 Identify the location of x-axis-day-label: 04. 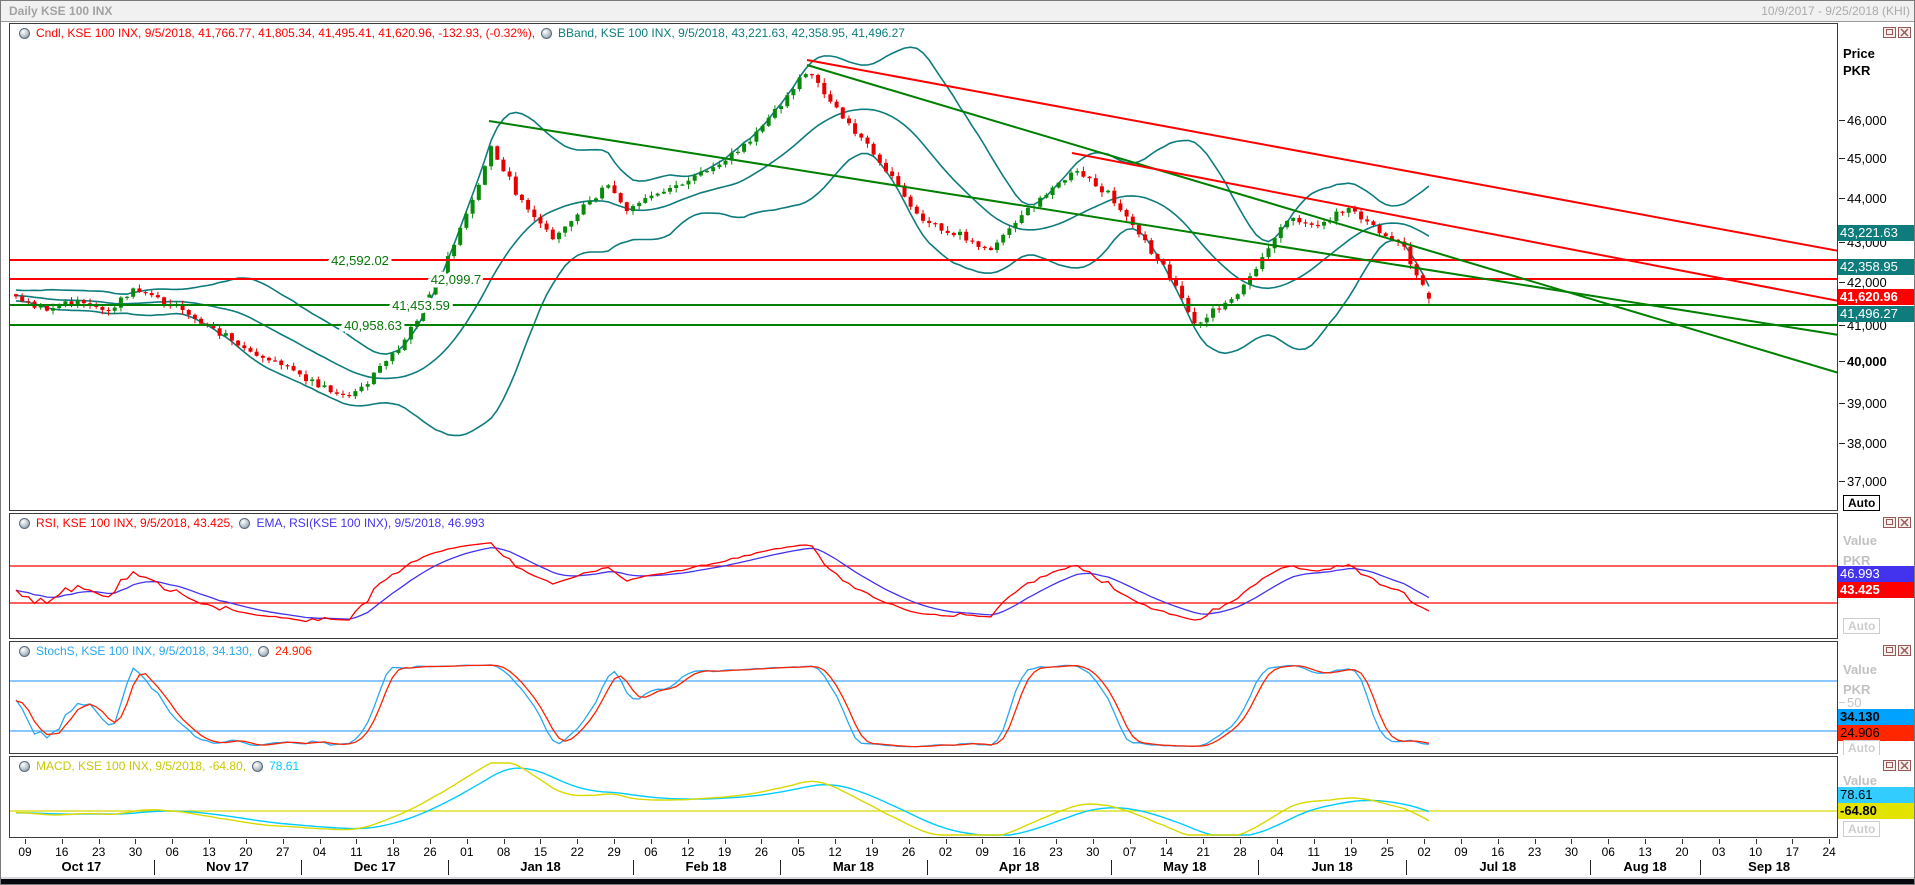
(319, 852).